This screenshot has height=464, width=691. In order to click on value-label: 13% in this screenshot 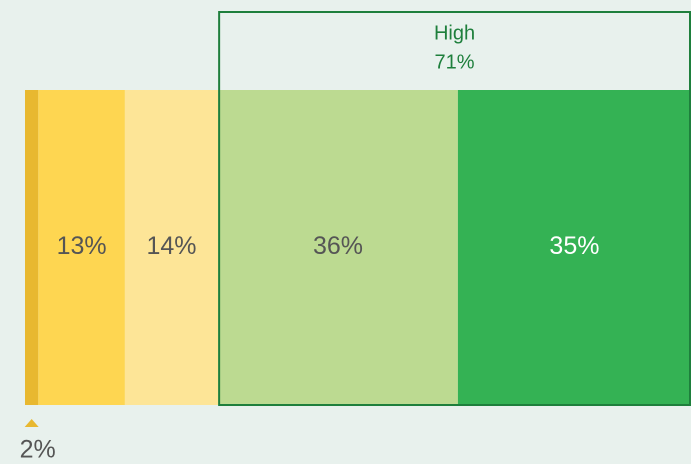, I will do `click(82, 246)`.